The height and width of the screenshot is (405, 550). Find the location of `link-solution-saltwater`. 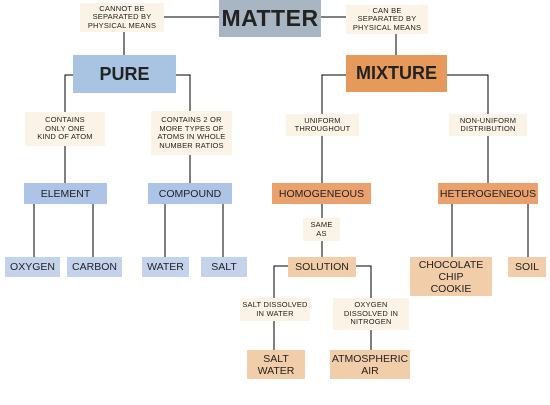

link-solution-saltwater is located at coordinates (280, 307).